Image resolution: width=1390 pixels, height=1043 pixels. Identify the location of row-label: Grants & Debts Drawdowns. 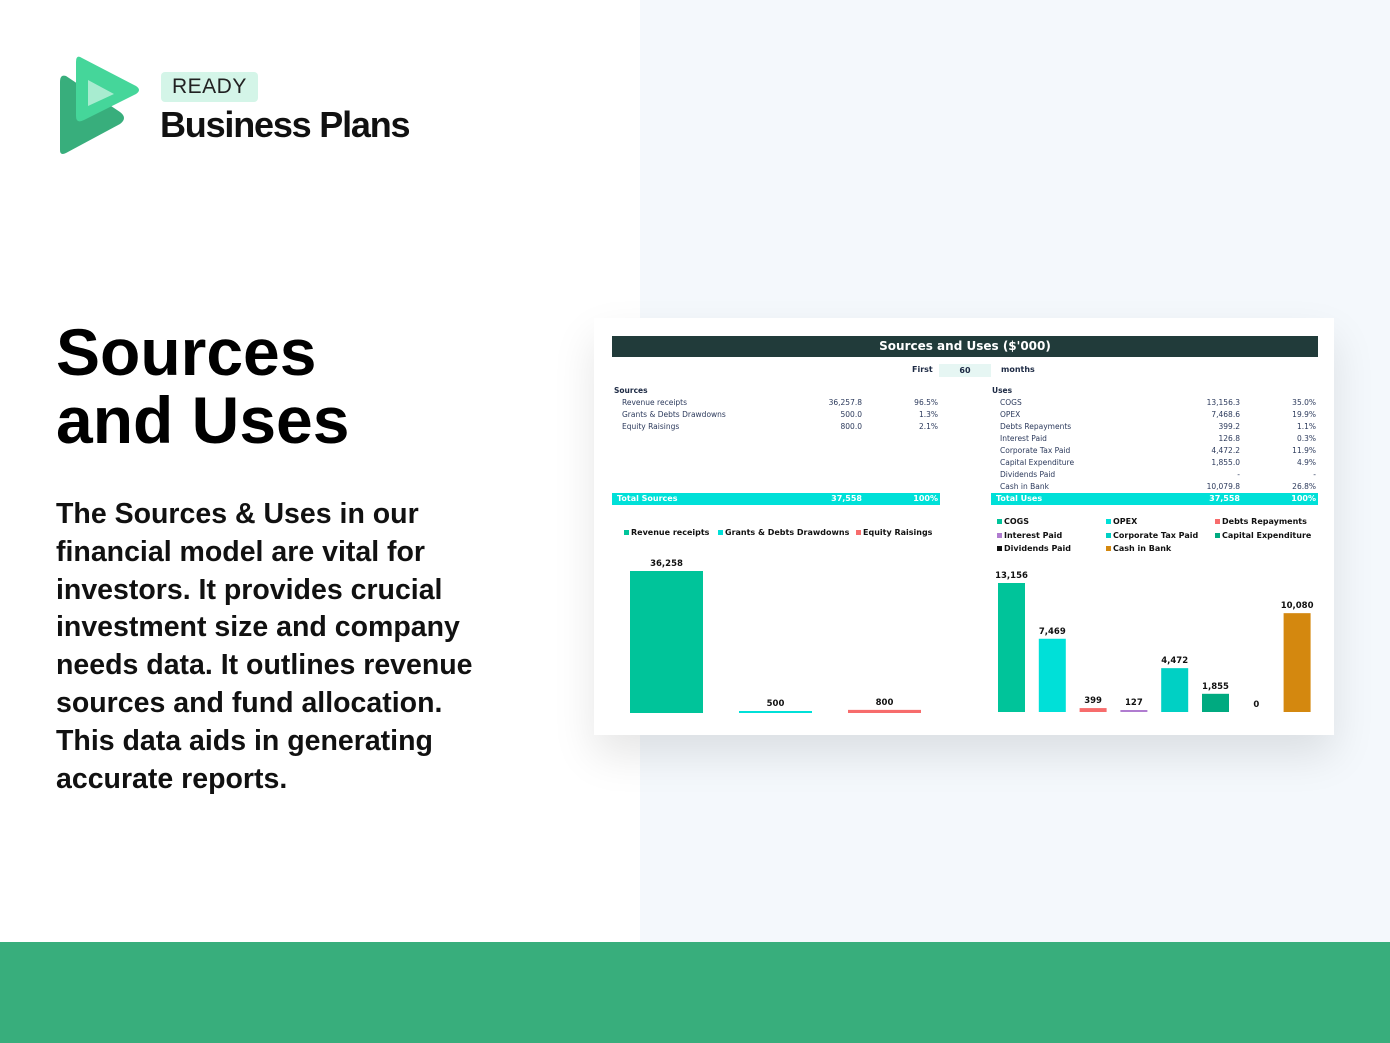
(674, 414).